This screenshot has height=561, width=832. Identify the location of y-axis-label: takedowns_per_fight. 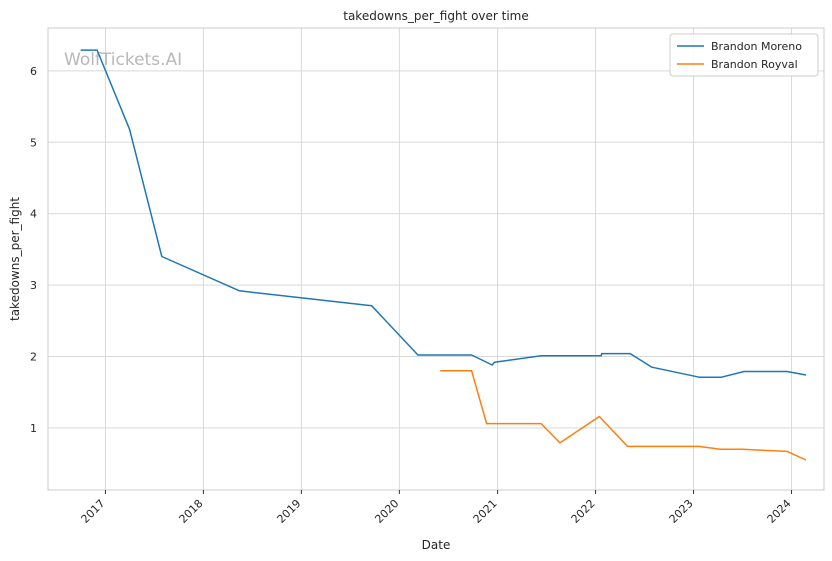
(15, 259).